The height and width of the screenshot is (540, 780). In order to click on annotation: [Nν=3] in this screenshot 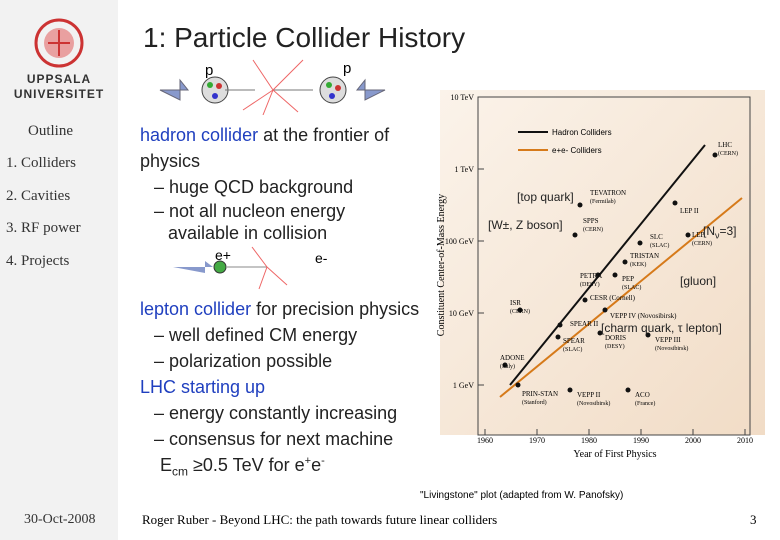, I will do `click(720, 232)`.